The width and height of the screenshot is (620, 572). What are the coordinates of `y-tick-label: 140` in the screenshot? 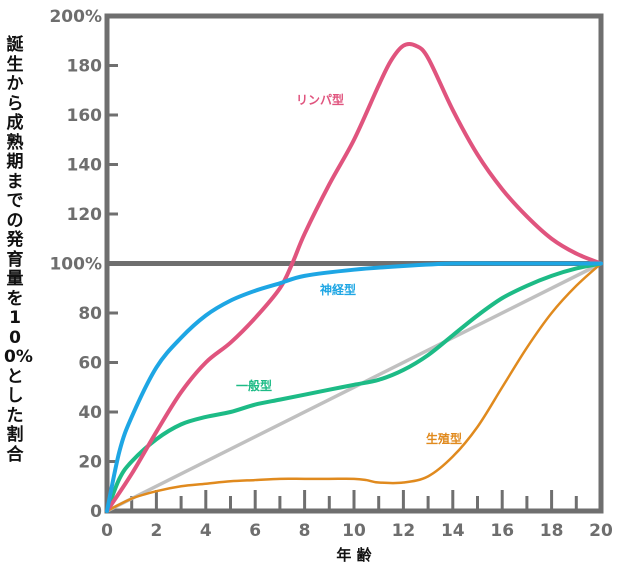 It's located at (85, 166).